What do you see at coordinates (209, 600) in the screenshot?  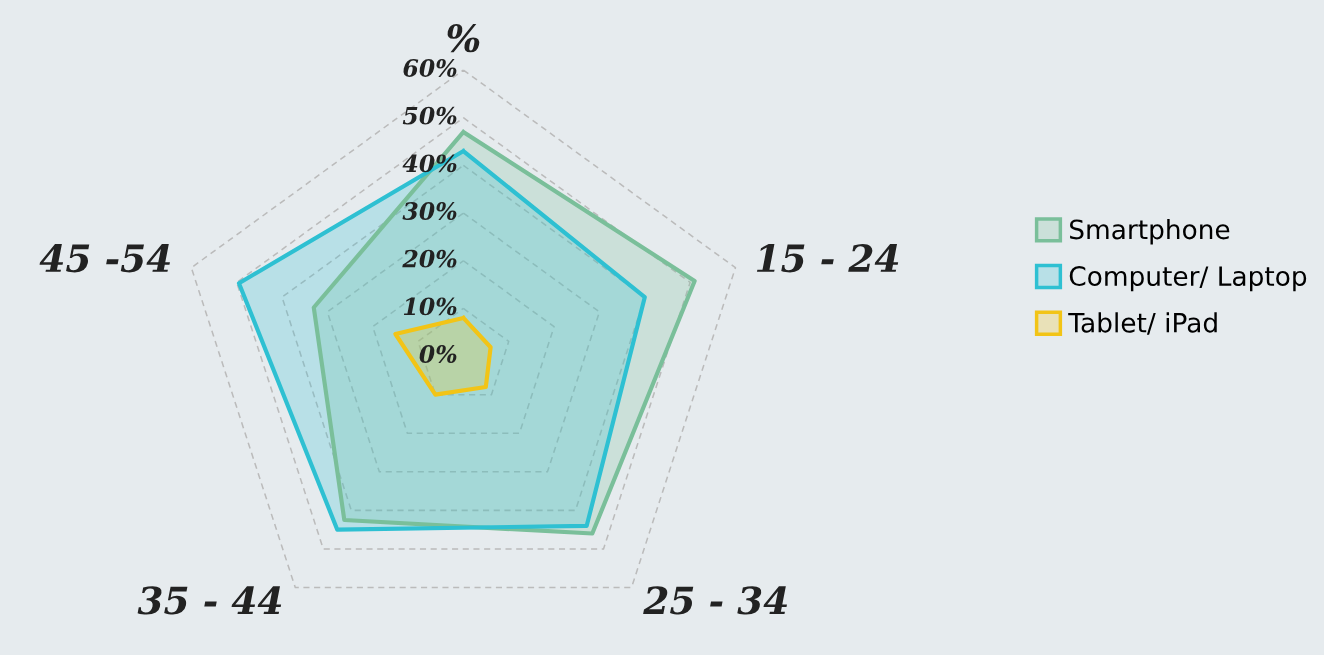 I see `spoke-label: 35 - 44` at bounding box center [209, 600].